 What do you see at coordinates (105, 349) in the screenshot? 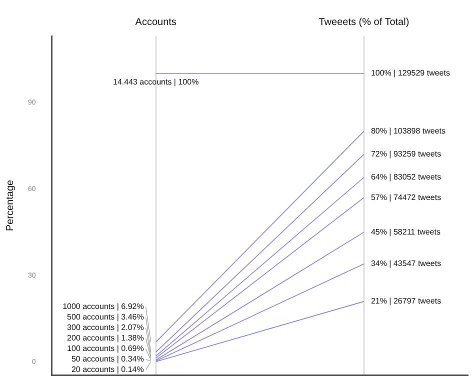
I see `data-label: 100 accounts | 0.69%` at bounding box center [105, 349].